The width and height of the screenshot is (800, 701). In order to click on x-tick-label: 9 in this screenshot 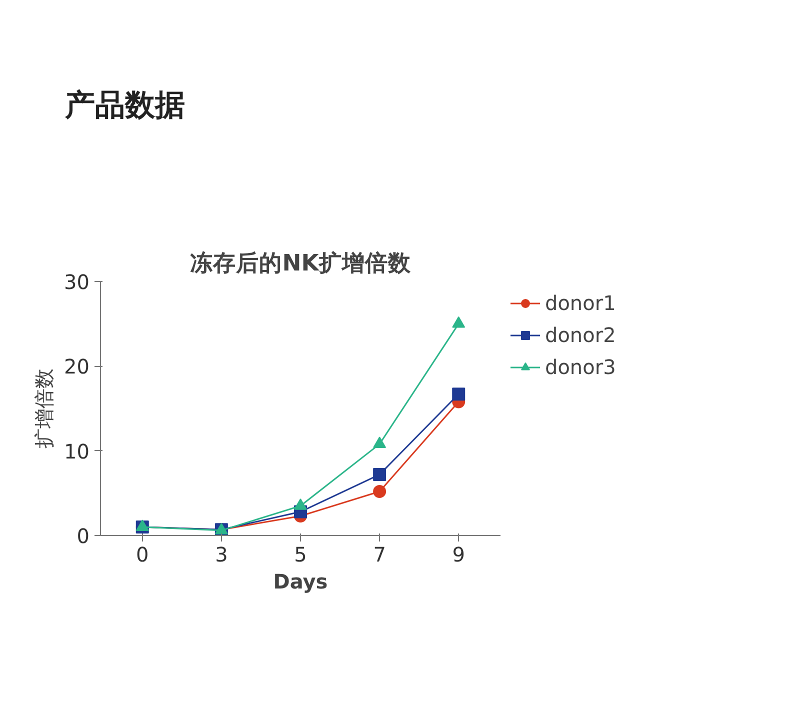, I will do `click(458, 554)`.